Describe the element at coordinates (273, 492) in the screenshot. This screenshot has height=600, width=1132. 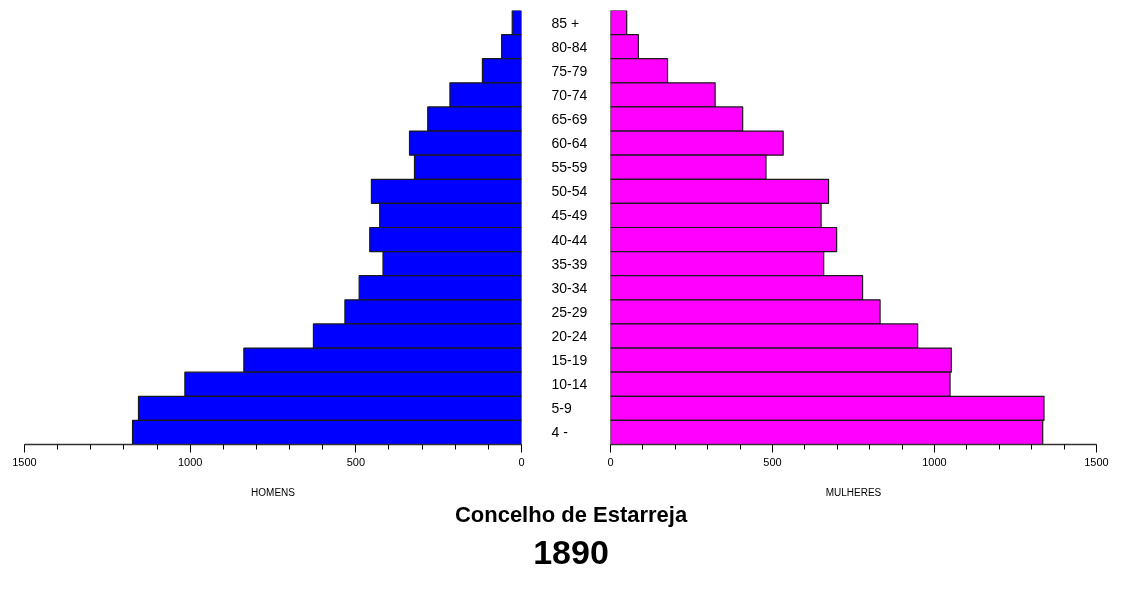
I see `x-axis-title: HOMENS` at that location.